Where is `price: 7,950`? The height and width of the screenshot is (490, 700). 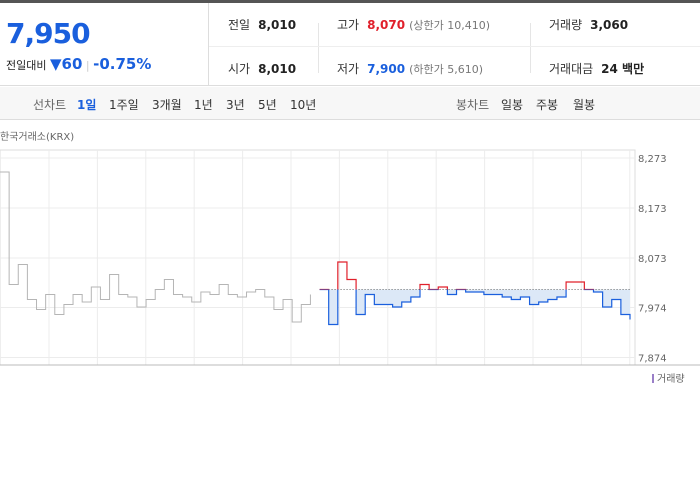
price: 7,950 is located at coordinates (48, 33).